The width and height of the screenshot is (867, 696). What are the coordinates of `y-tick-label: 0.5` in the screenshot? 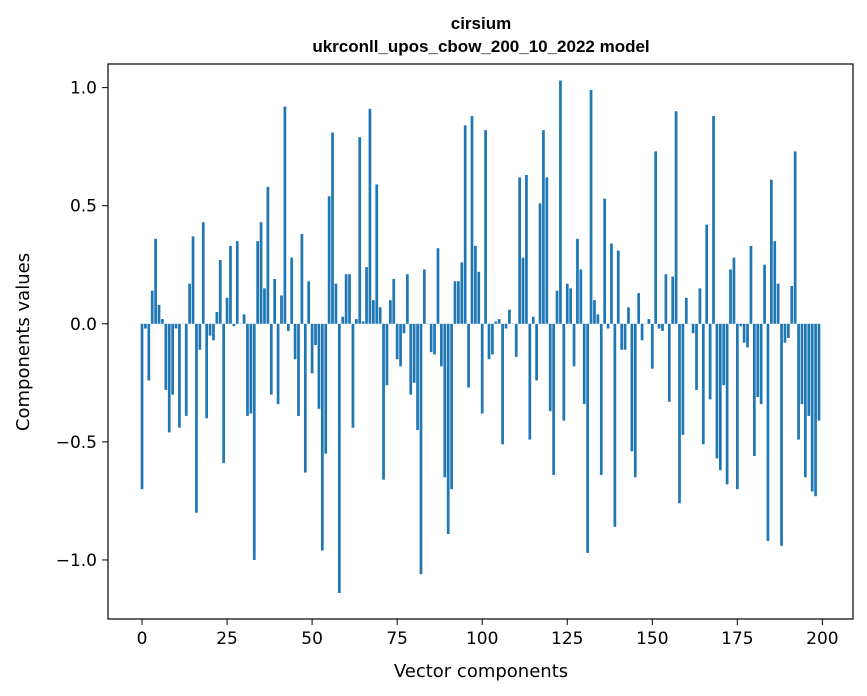 It's located at (83, 207).